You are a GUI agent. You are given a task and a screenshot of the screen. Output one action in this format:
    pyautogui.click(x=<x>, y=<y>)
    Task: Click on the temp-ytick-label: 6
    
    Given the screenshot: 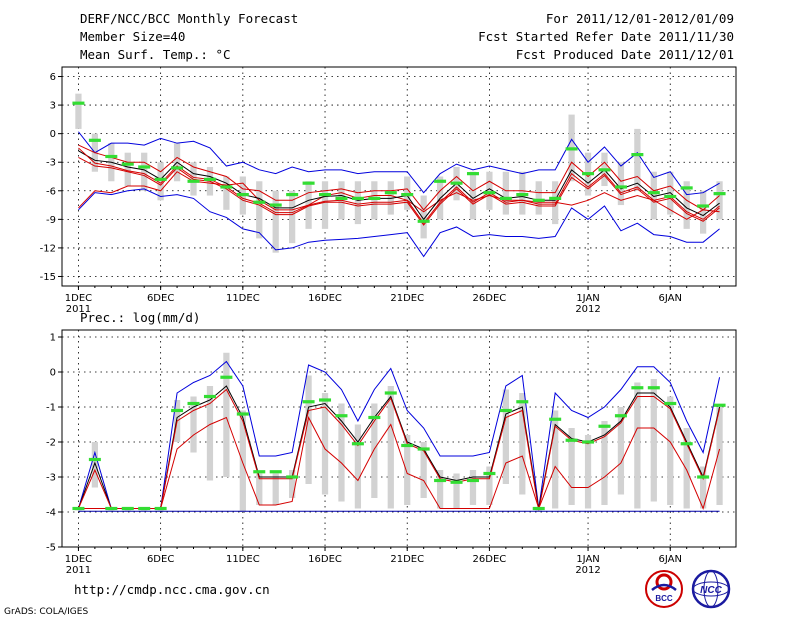 What is the action you would take?
    pyautogui.click(x=53, y=77)
    